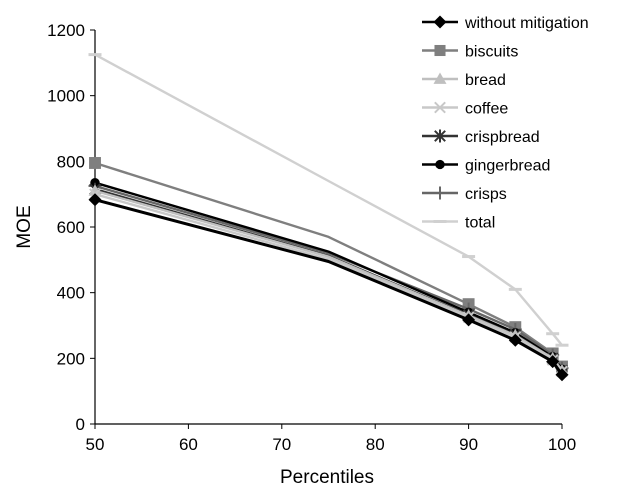  Describe the element at coordinates (507, 166) in the screenshot. I see `legend-label: gingerbread` at that location.